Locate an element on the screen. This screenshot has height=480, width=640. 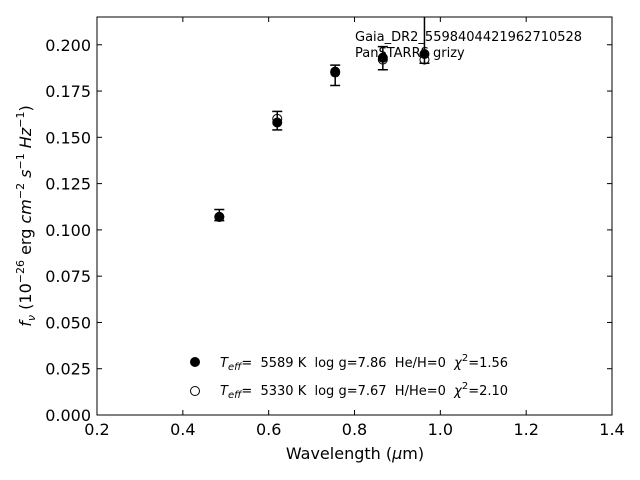
legend-marker-filled is located at coordinates (195, 362).